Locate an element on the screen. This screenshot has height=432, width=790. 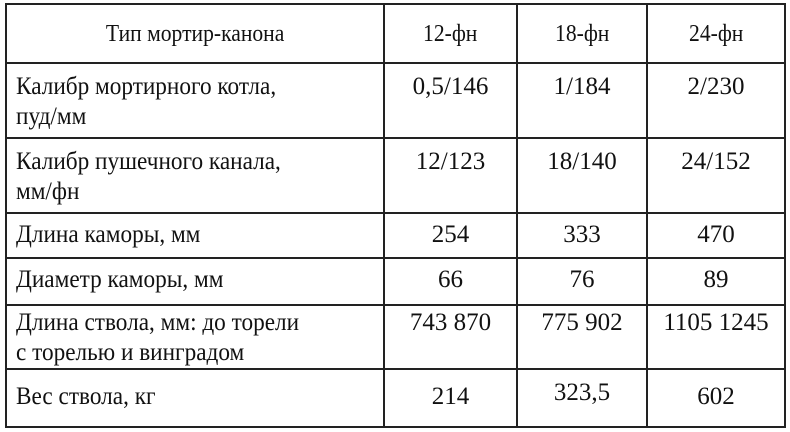
header-text: 12-фн is located at coordinates (450, 33).